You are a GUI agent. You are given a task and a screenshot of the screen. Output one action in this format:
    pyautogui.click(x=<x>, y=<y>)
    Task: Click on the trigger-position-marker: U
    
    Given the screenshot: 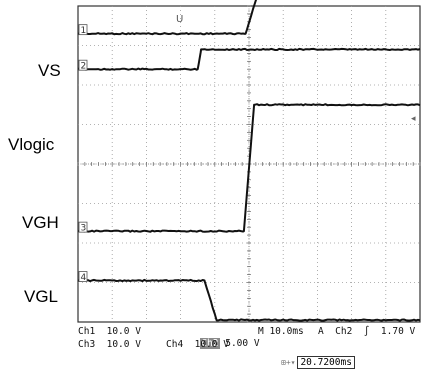 What is the action you would take?
    pyautogui.click(x=179, y=19)
    